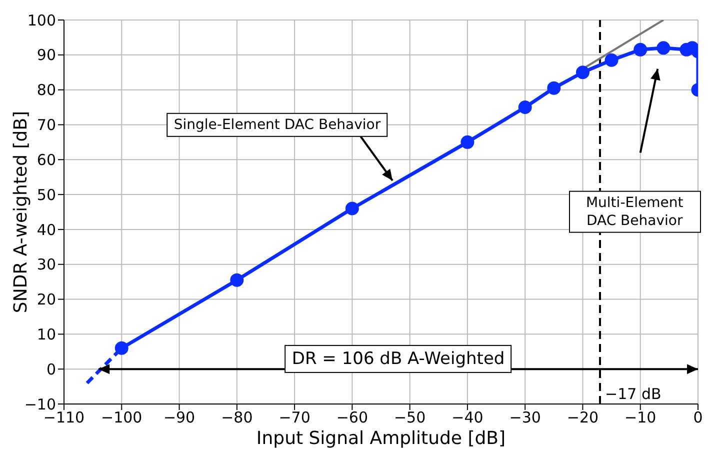  What do you see at coordinates (46, 299) in the screenshot?
I see `y-tick-label: 20` at bounding box center [46, 299].